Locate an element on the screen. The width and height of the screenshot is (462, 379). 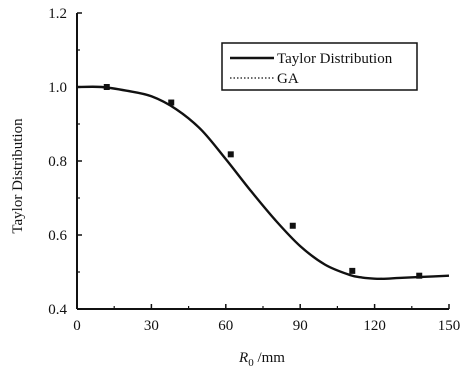
y-tick-label: 0.6 is located at coordinates (57, 236).